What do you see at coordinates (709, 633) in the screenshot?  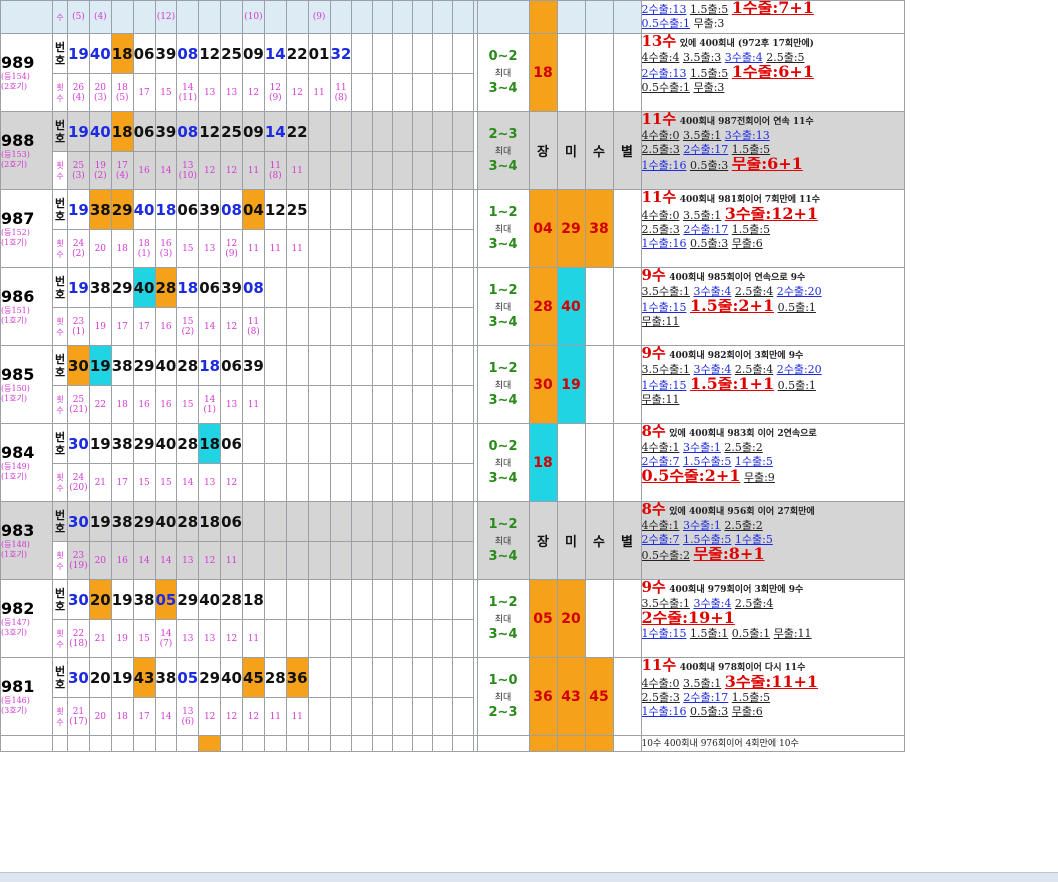 I see `stat-value: 1.5출:1` at bounding box center [709, 633].